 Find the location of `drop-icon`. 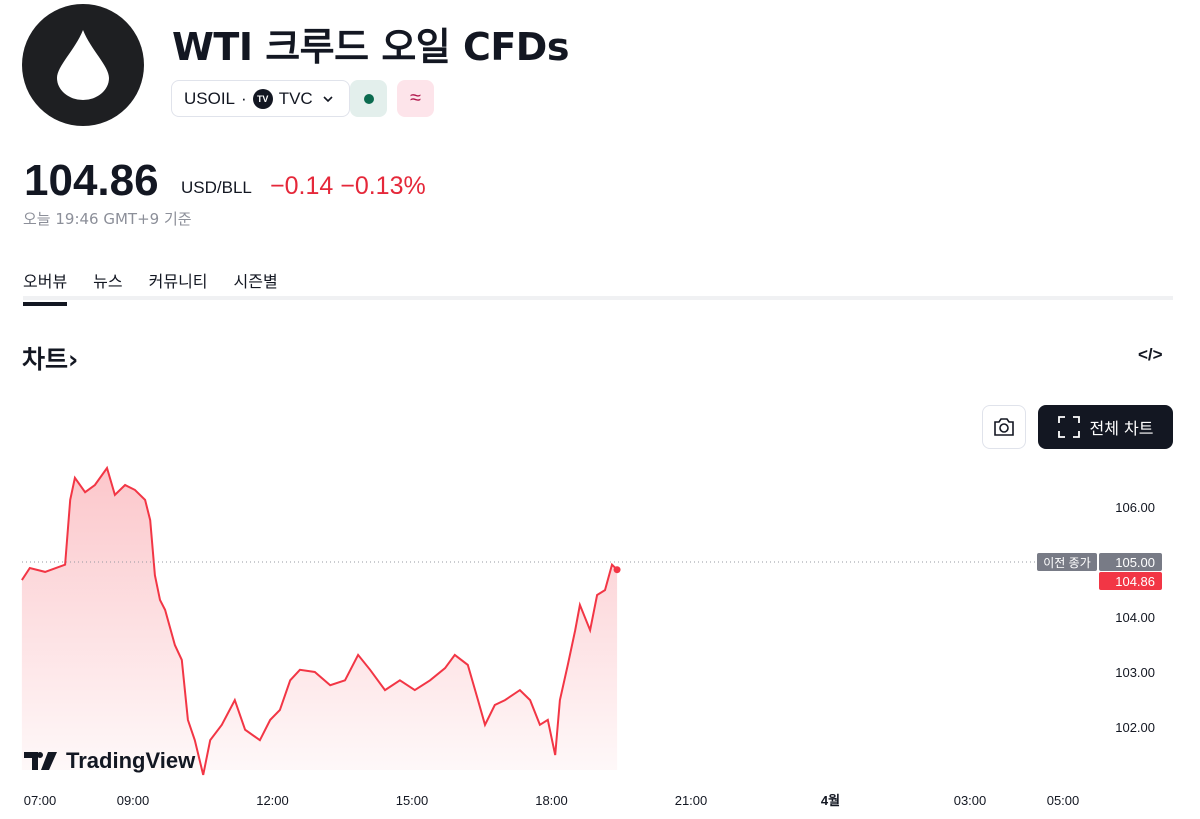

drop-icon is located at coordinates (83, 65).